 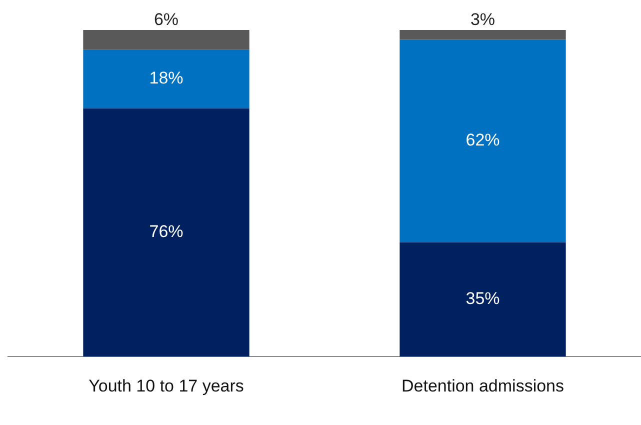 I want to click on data-label: 18%, so click(x=166, y=78).